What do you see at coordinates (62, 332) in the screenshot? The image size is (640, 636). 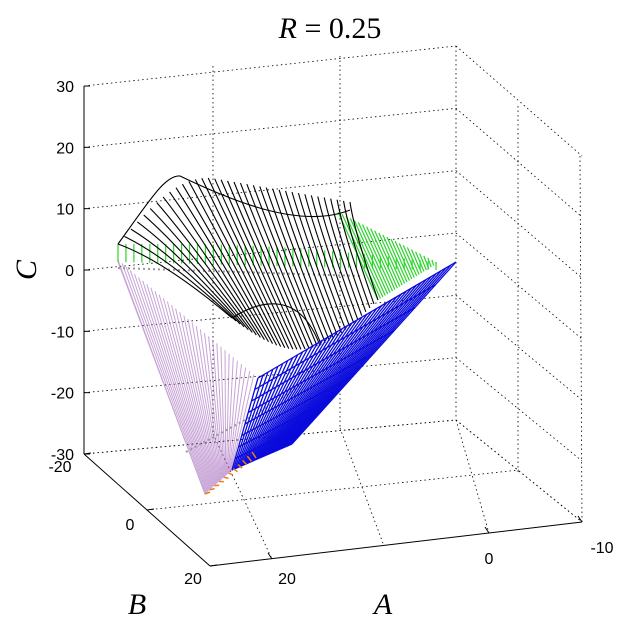 I see `c-tick-label: -10` at bounding box center [62, 332].